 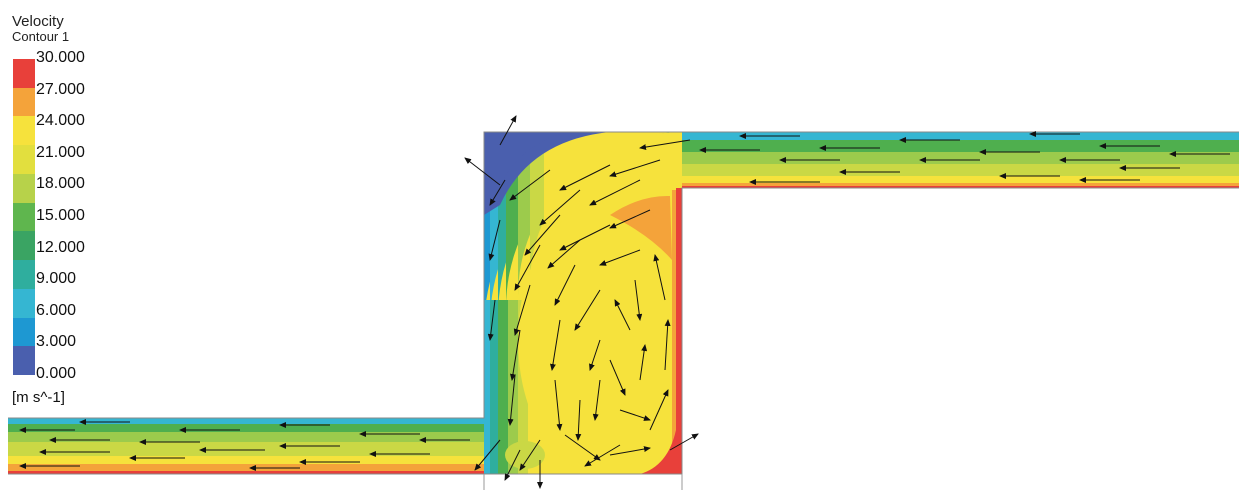 What do you see at coordinates (56, 279) in the screenshot?
I see `legend-tick-label: 9.000` at bounding box center [56, 279].